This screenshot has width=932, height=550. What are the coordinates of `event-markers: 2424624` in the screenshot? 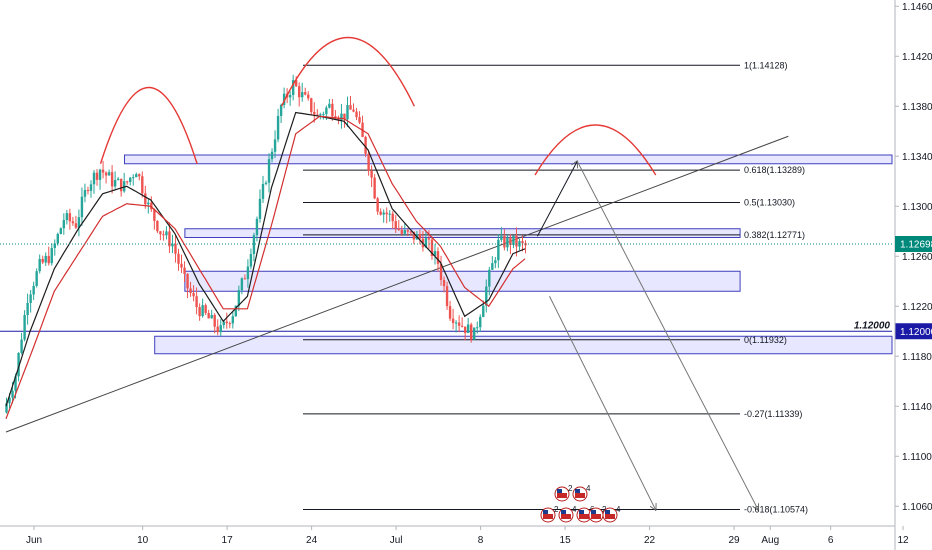 It's located at (580, 503).